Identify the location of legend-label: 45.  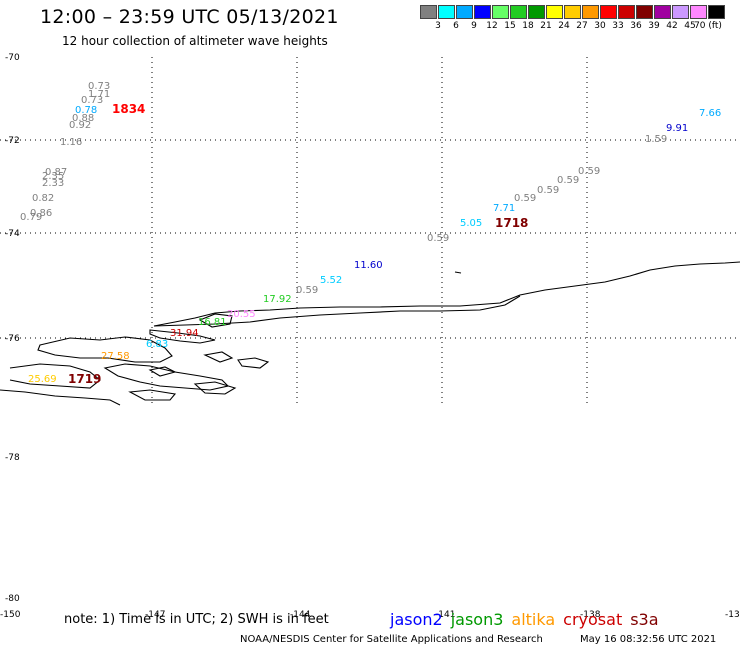
(690, 26).